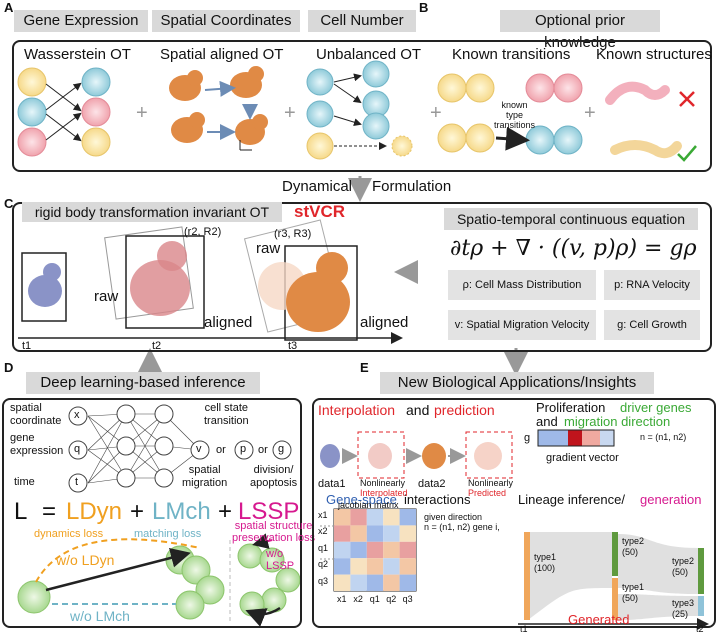  Describe the element at coordinates (342, 599) in the screenshot. I see `jacobian-col-label: x1` at that location.